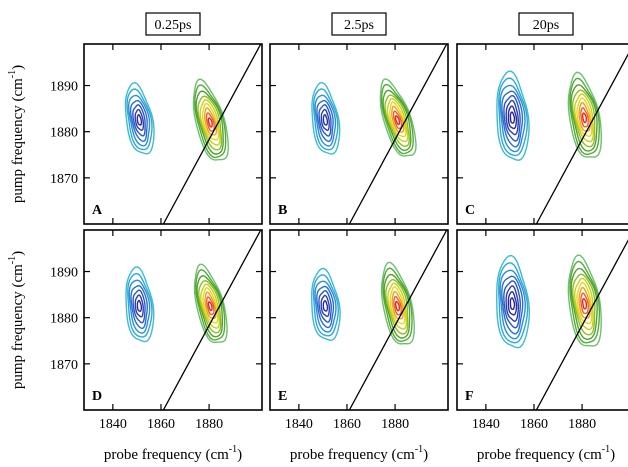  I want to click on column-title-1: 0.25ps, so click(173, 24).